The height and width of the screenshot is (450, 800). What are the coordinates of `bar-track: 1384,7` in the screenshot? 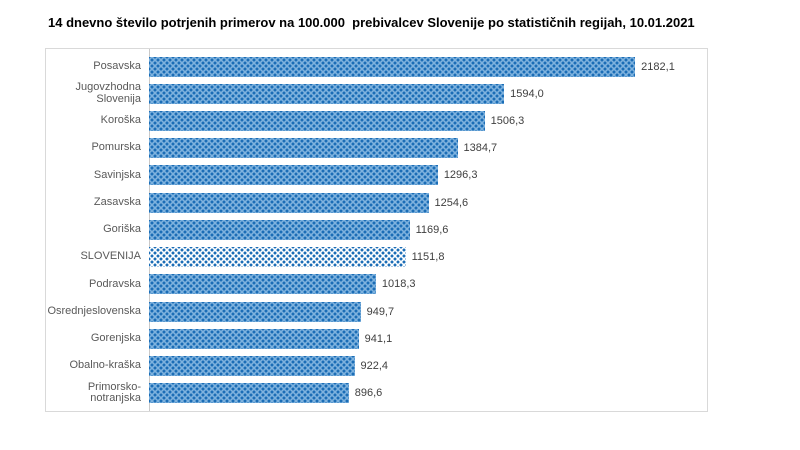 It's located at (427, 148).